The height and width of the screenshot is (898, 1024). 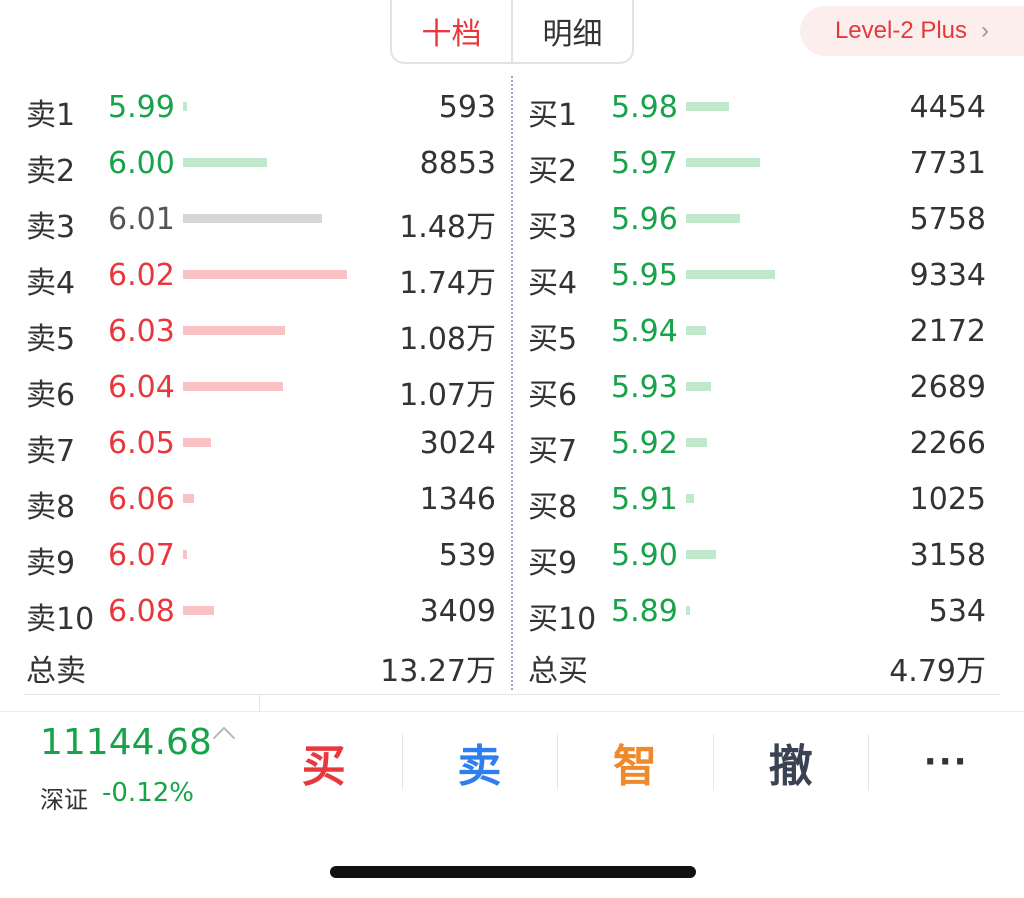 What do you see at coordinates (762, 444) in the screenshot?
I see `buy-level-row: 买7 5.92 2266` at bounding box center [762, 444].